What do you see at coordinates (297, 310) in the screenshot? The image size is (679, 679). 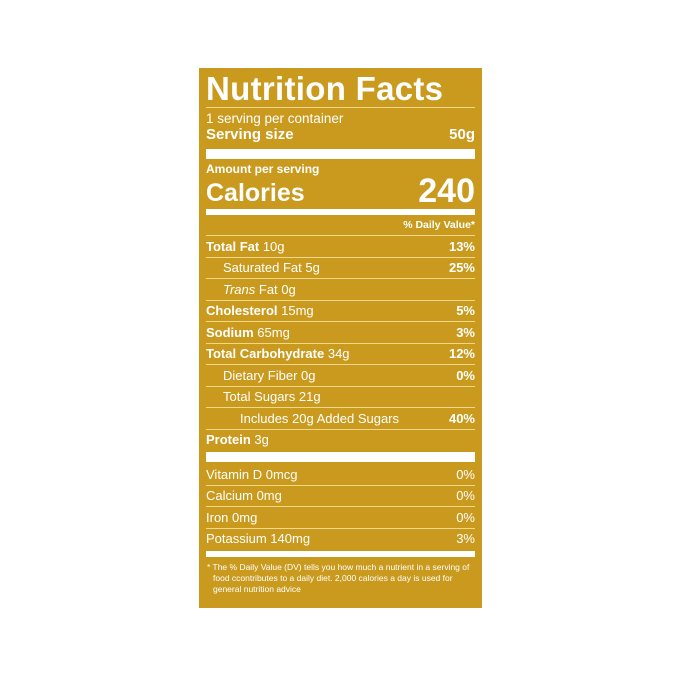 I see `nutrients-3-amount: 15mg` at bounding box center [297, 310].